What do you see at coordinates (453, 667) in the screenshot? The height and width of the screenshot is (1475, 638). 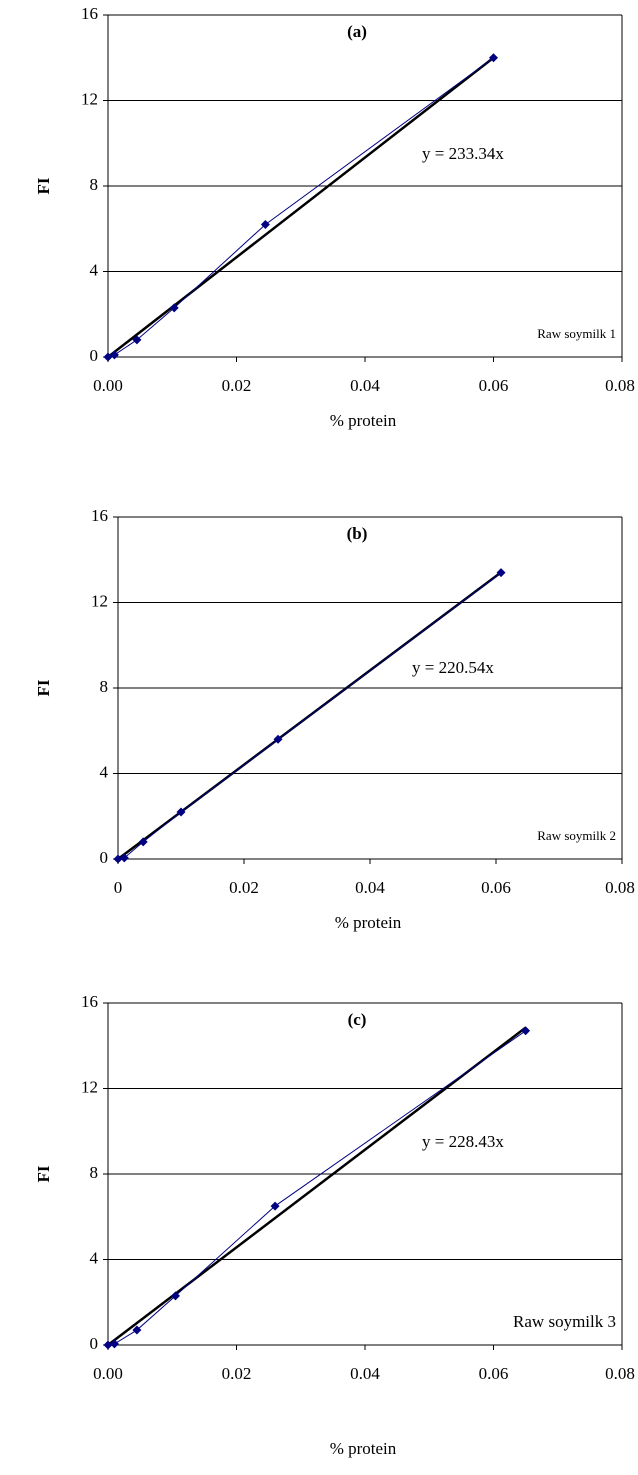 I see `trendline-label: y = 220.54x` at bounding box center [453, 667].